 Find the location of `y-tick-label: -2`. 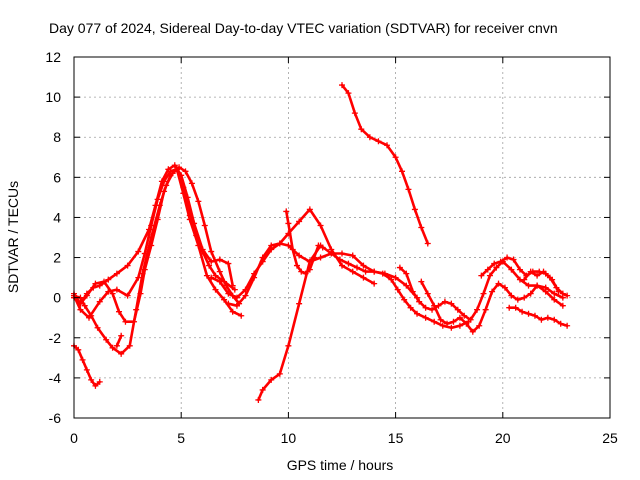

y-tick-label: -2 is located at coordinates (55, 338).